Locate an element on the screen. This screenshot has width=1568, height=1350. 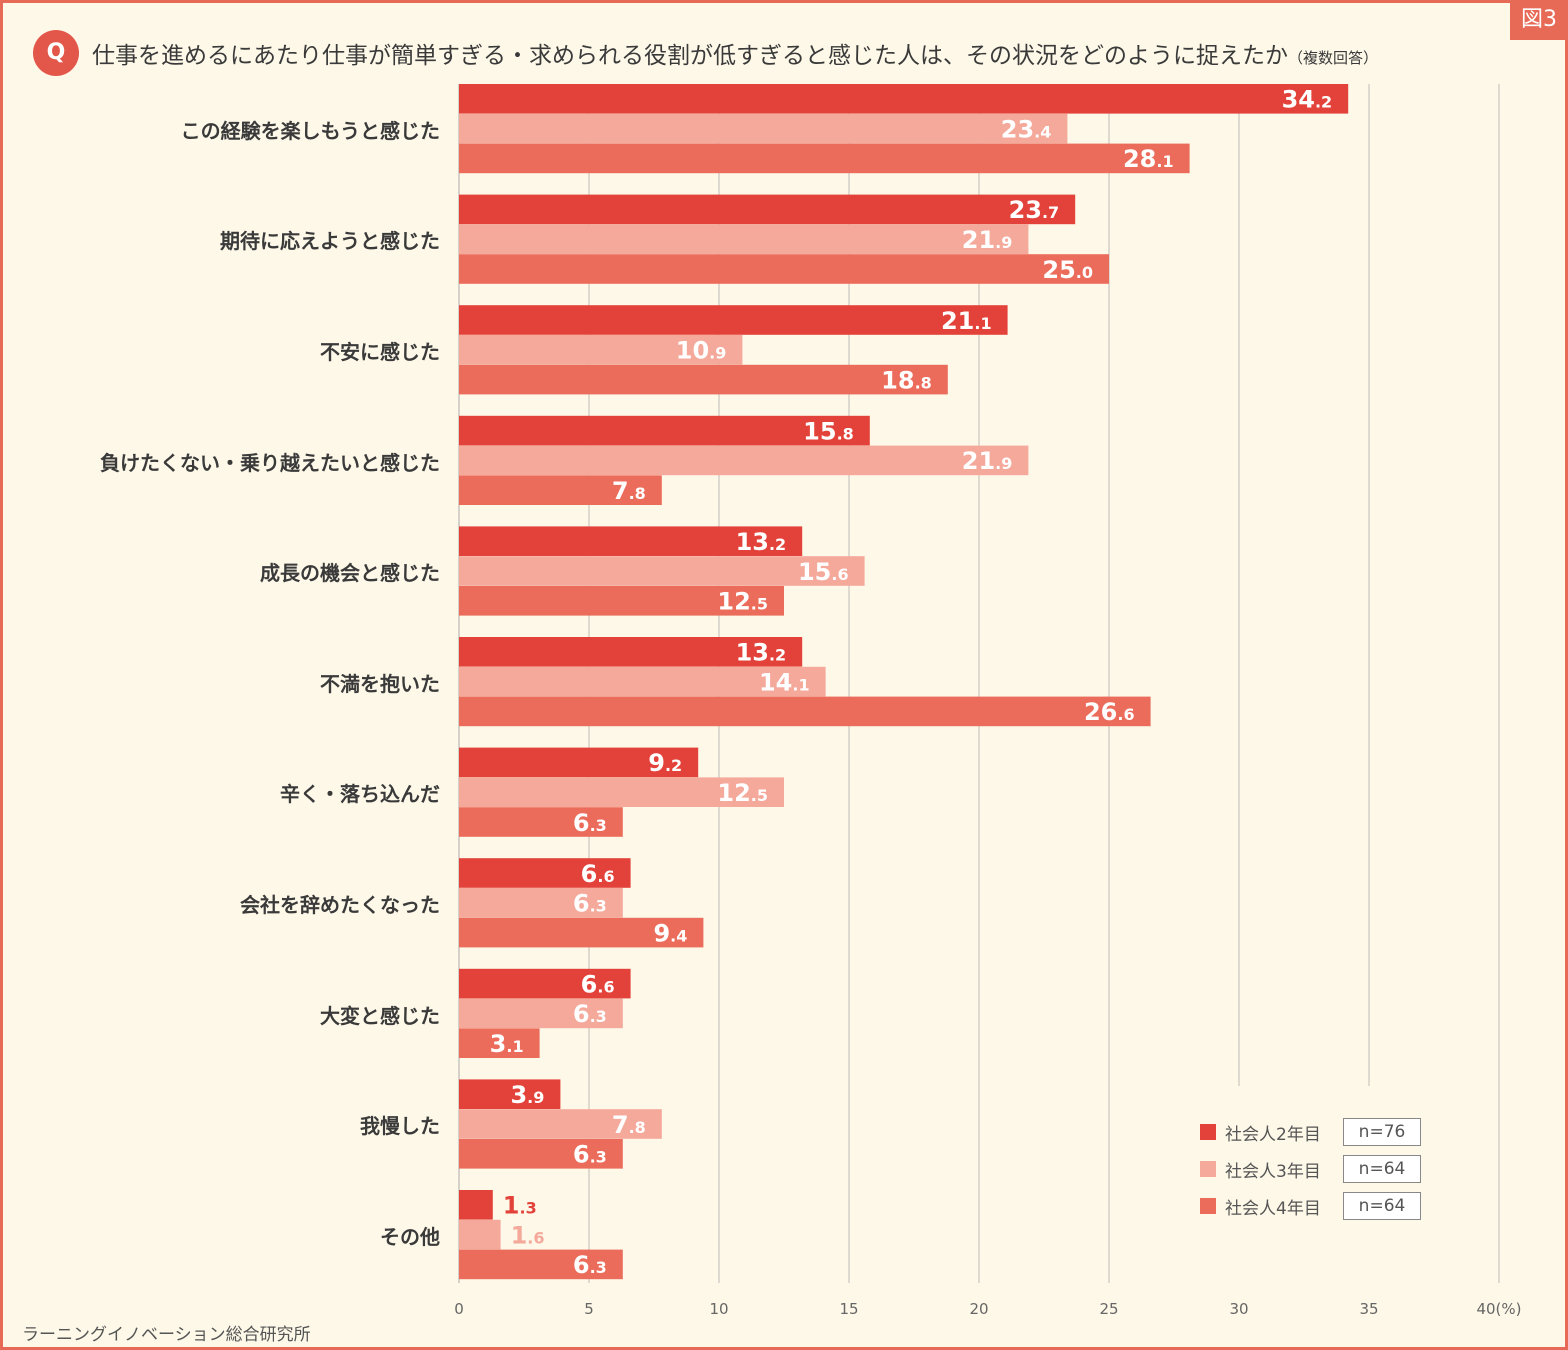
data-label: 15.6 is located at coordinates (823, 572).